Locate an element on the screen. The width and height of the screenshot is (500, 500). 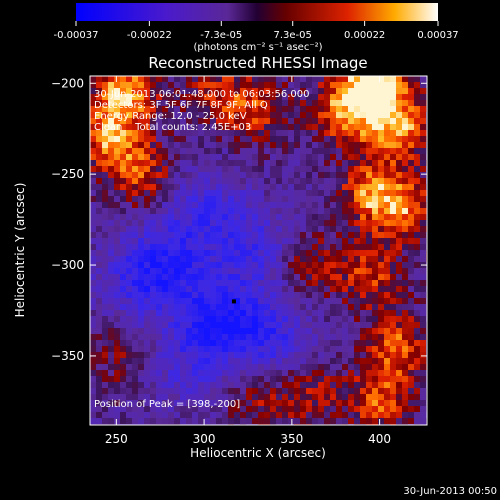
y-axis-label: Heliocentric Y (arcsec) is located at coordinates (20, 250).